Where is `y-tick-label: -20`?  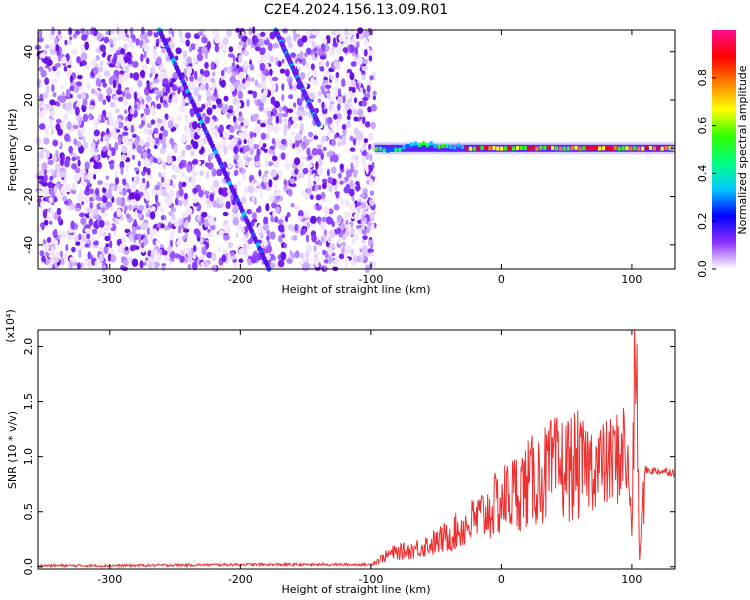 y-tick-label: -20 is located at coordinates (28, 197).